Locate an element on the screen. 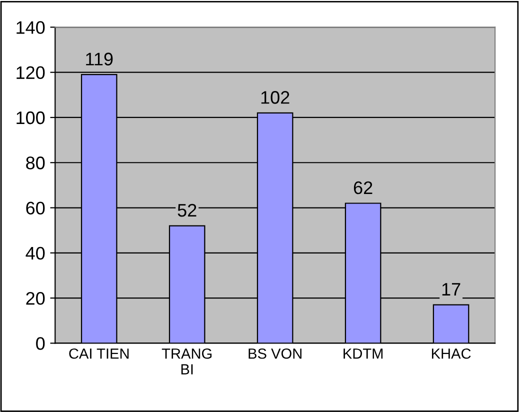  y-tick-label: 120 is located at coordinates (30, 73).